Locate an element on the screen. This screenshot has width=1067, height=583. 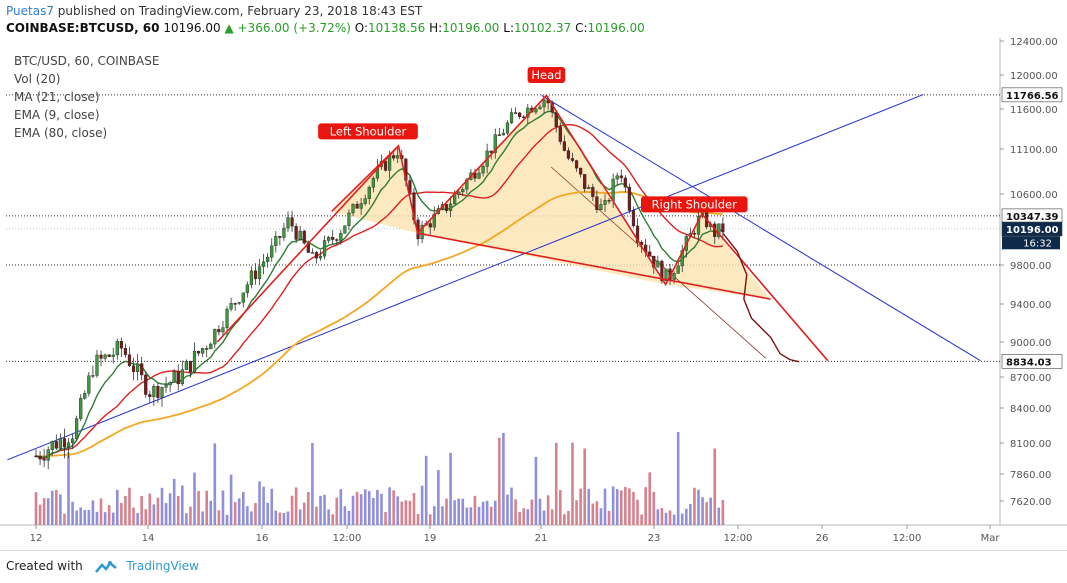
annotation-label: Head is located at coordinates (546, 75).